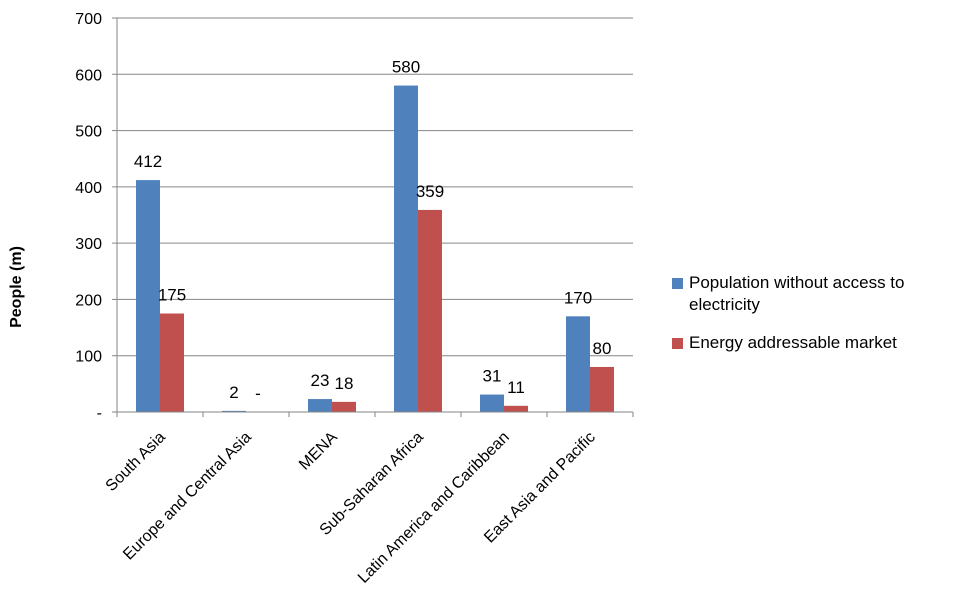 The height and width of the screenshot is (616, 955). What do you see at coordinates (148, 161) in the screenshot?
I see `data-label-series-1: 412` at bounding box center [148, 161].